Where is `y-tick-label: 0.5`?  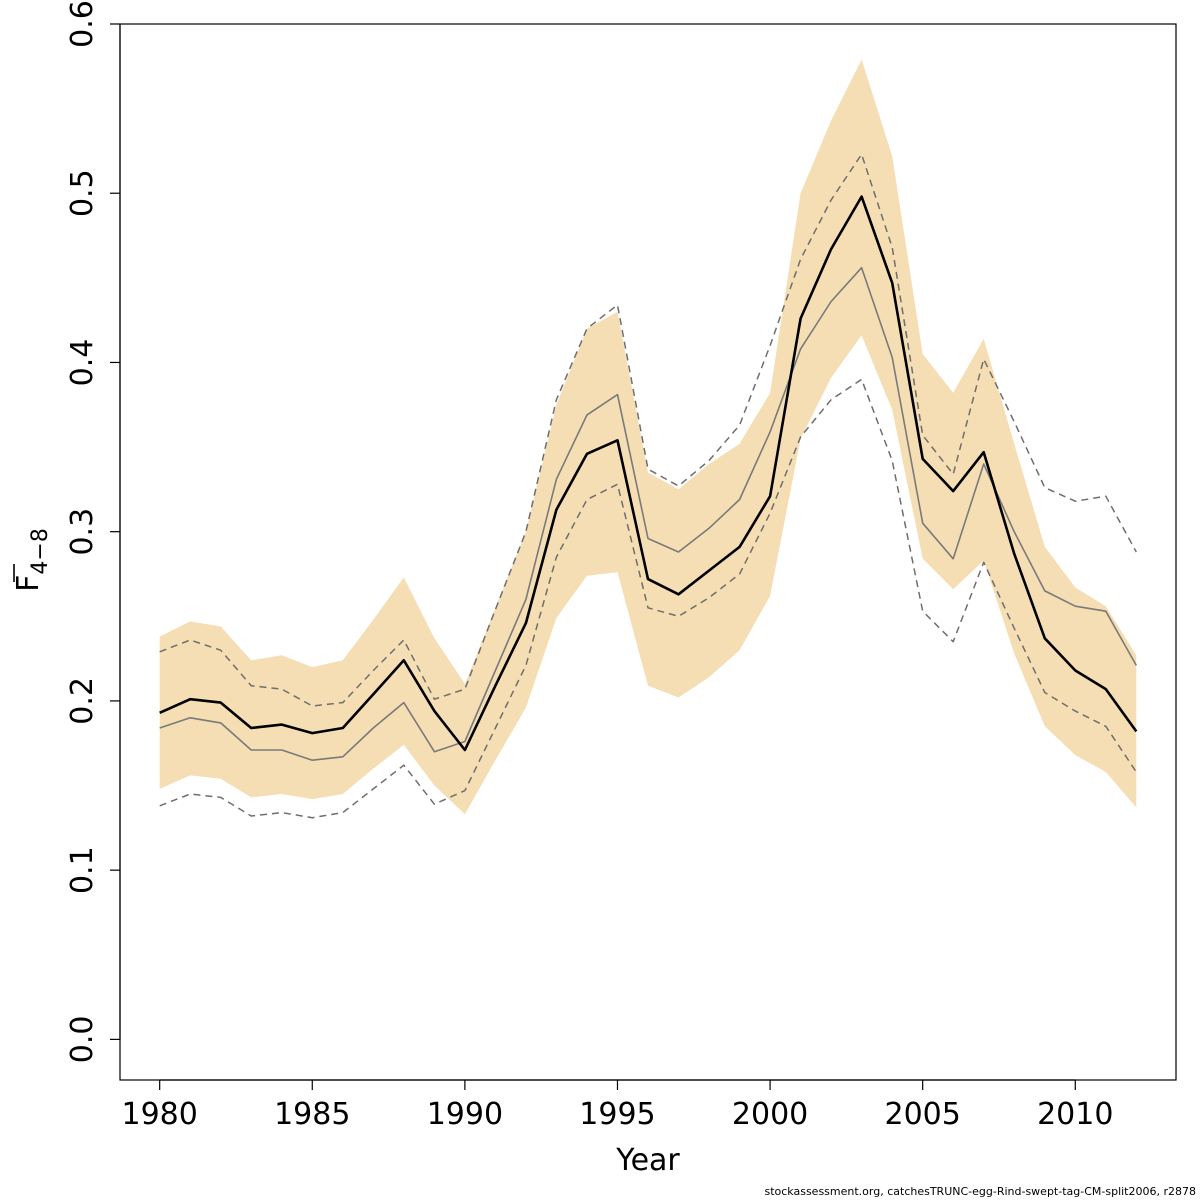 y-tick-label: 0.5 is located at coordinates (82, 193).